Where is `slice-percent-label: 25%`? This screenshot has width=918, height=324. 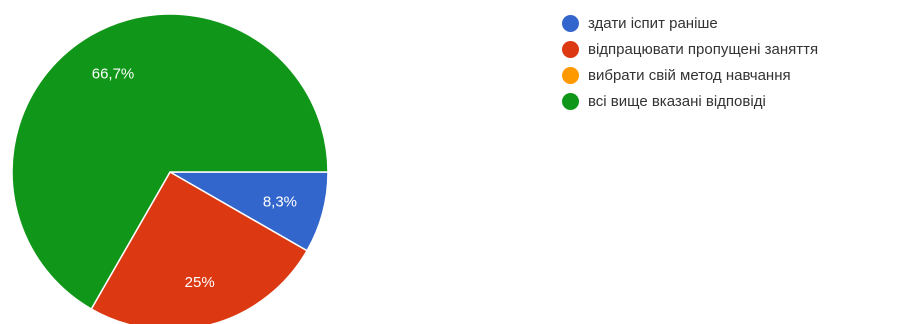 slice-percent-label: 25% is located at coordinates (200, 282).